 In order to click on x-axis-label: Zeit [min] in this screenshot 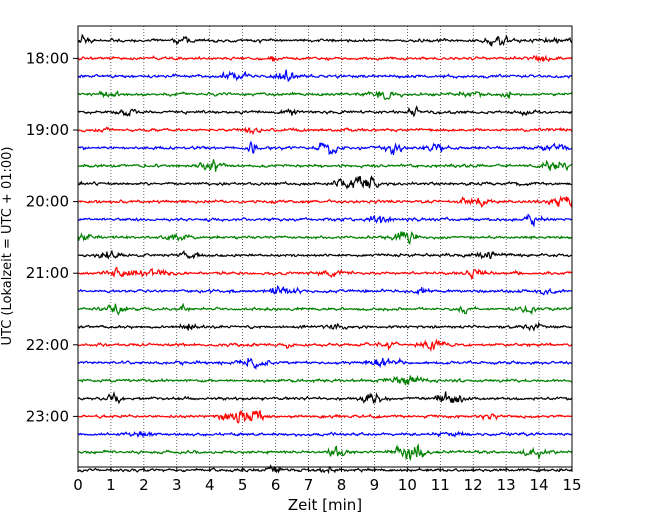, I will do `click(325, 505)`.